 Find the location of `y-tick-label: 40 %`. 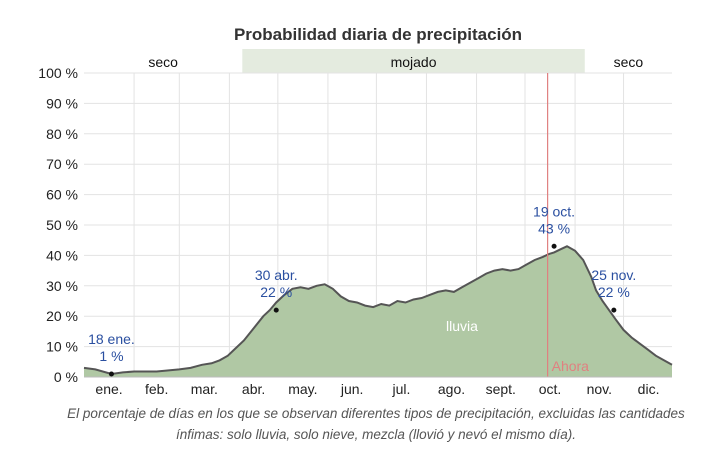

y-tick-label: 40 % is located at coordinates (62, 255).